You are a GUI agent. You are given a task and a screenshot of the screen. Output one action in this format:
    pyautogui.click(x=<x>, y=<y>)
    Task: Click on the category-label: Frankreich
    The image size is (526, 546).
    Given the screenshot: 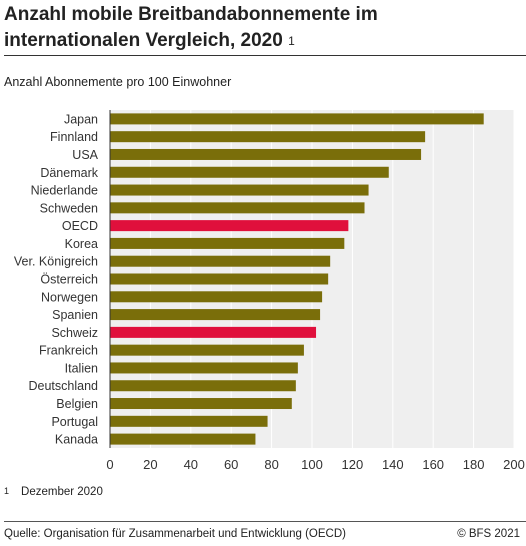 What is the action you would take?
    pyautogui.click(x=68, y=351)
    